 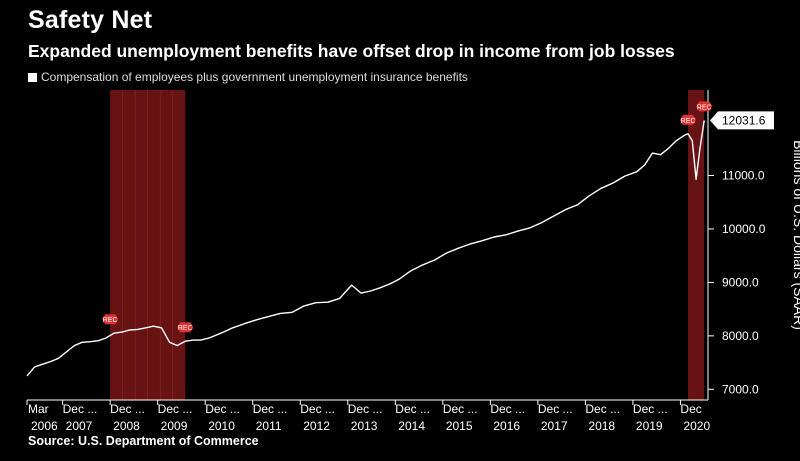 I want to click on y-tick-label: 10000.0, so click(x=744, y=229).